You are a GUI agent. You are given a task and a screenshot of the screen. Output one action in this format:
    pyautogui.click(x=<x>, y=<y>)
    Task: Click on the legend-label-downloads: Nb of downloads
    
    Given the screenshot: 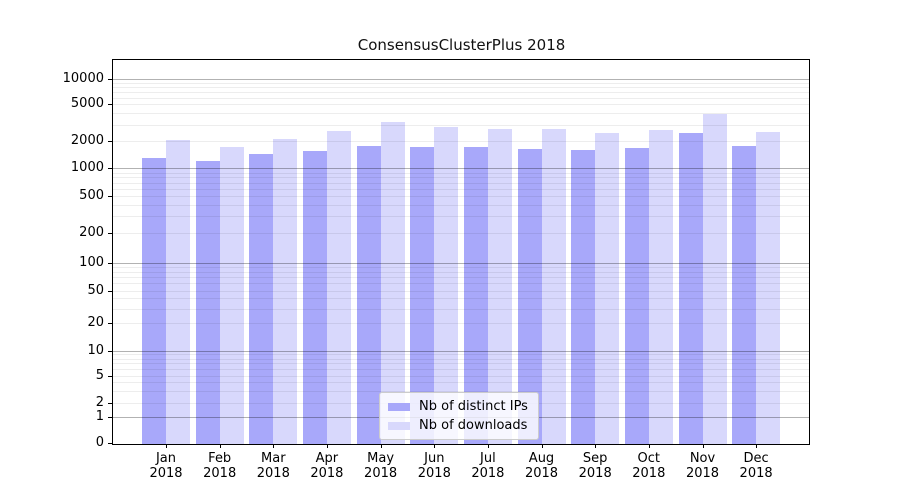 What is the action you would take?
    pyautogui.click(x=473, y=425)
    